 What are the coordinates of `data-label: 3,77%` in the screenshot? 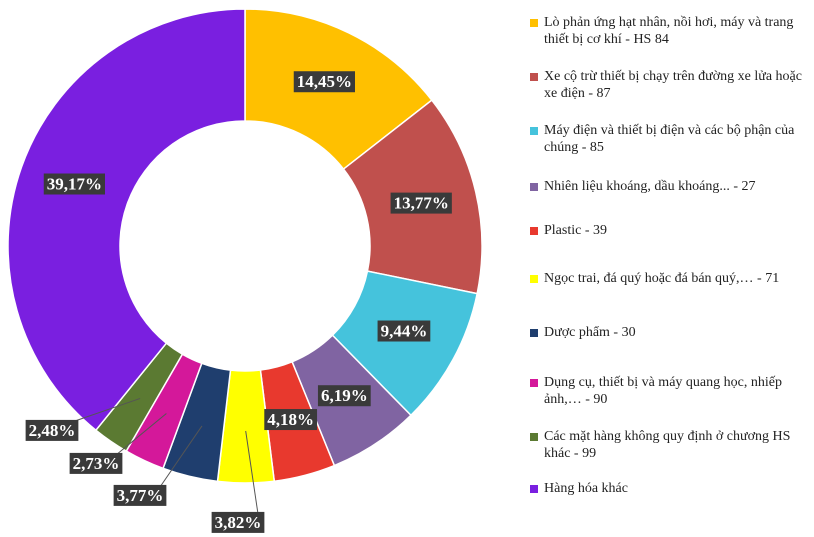 It's located at (140, 495).